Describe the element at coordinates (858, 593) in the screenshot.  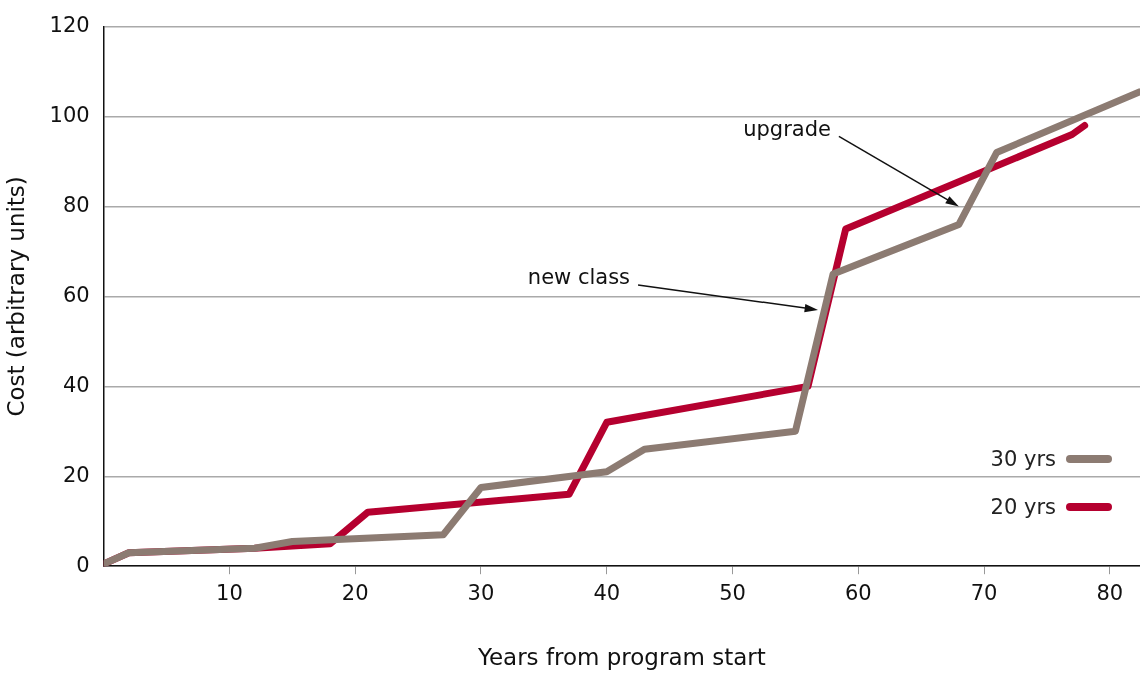
I see `x-tick-label: 60` at that location.